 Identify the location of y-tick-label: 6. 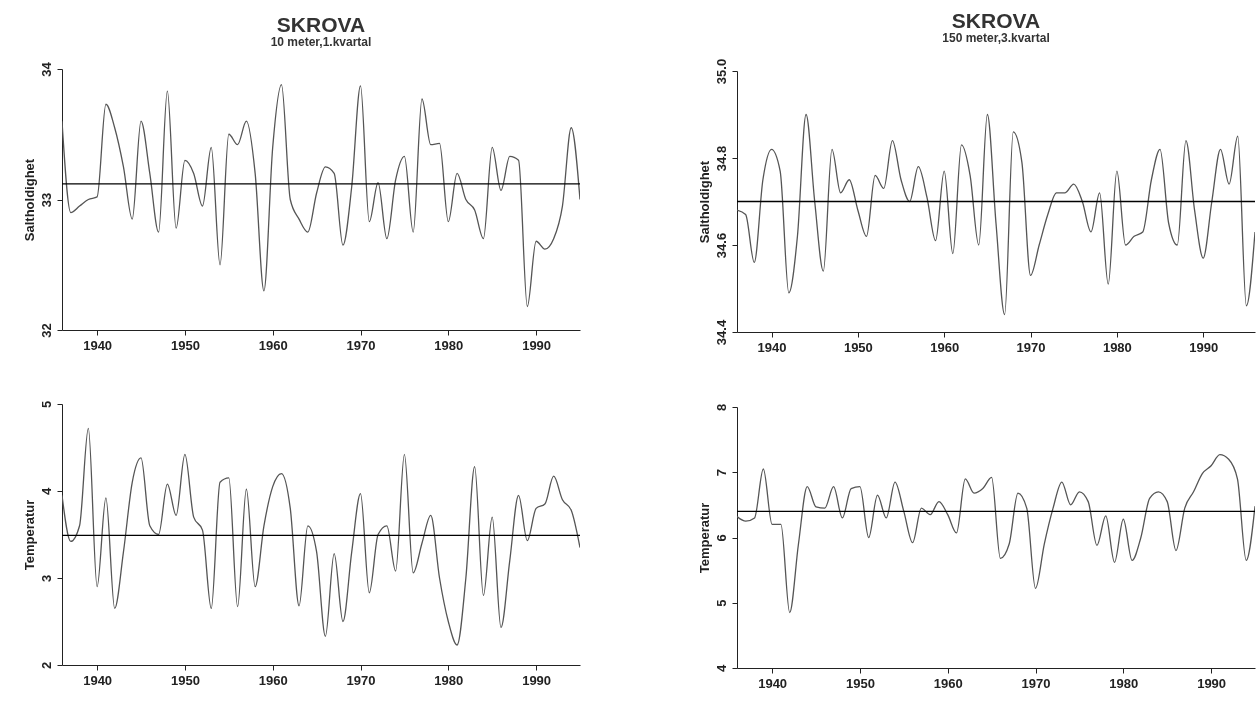
(721, 538).